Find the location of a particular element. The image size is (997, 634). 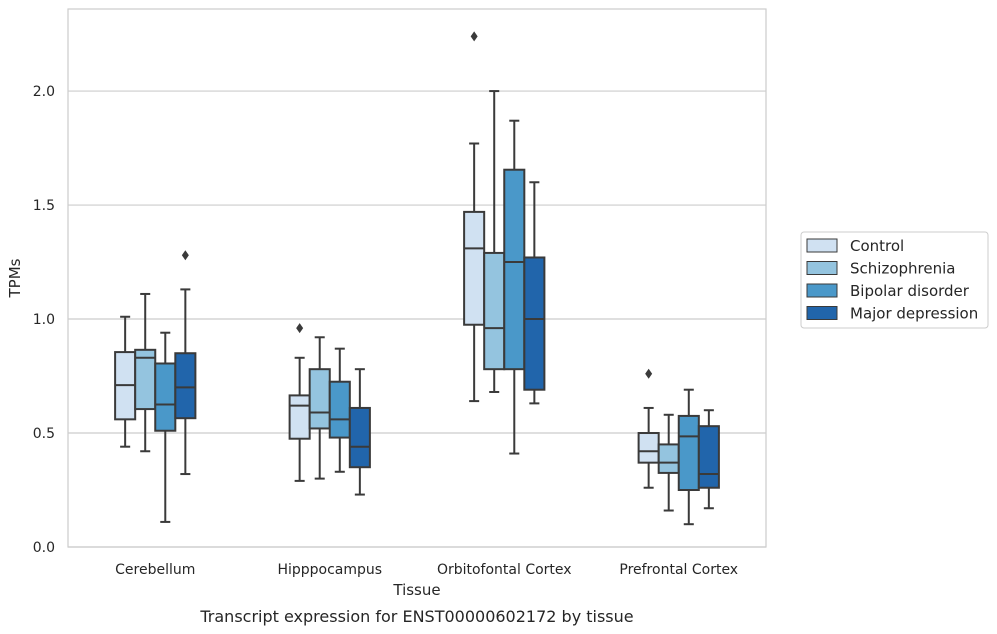

y-tick-labels: 0.0 0.5 1.0 1.5 2.0 is located at coordinates (44, 320).